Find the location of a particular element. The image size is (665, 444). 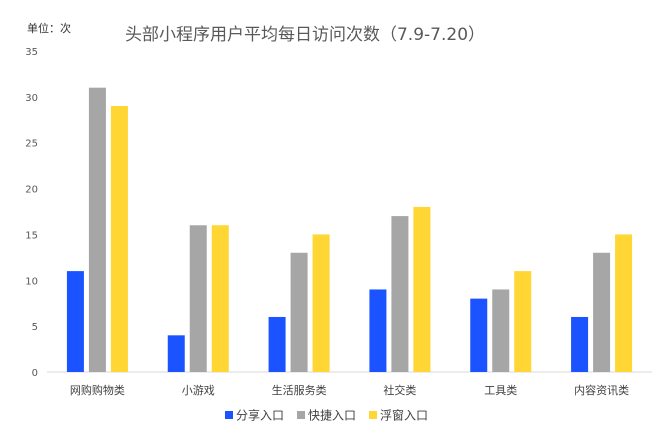

chart-title: 头部小程序用户平均每日访问次数（7.9-7.20） is located at coordinates (305, 35).